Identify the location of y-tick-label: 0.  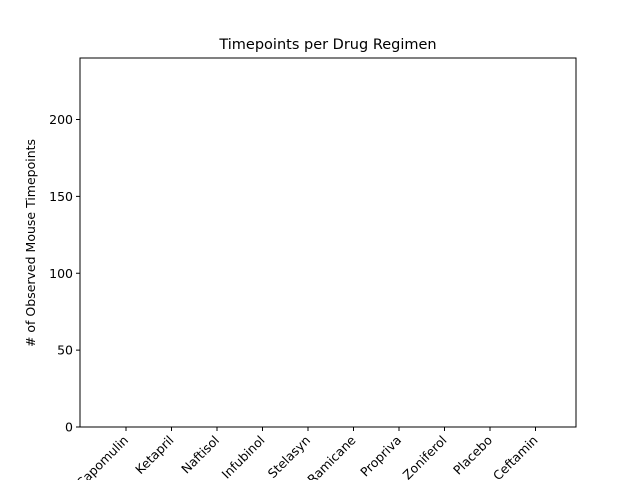
(69, 427).